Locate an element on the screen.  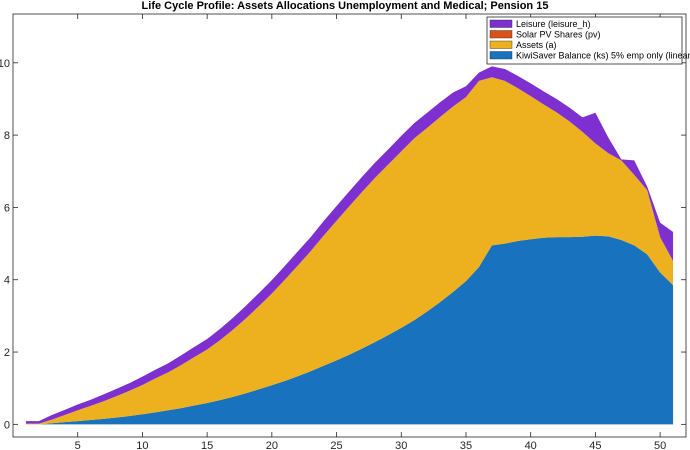
x-tick-label: 35 is located at coordinates (466, 445).